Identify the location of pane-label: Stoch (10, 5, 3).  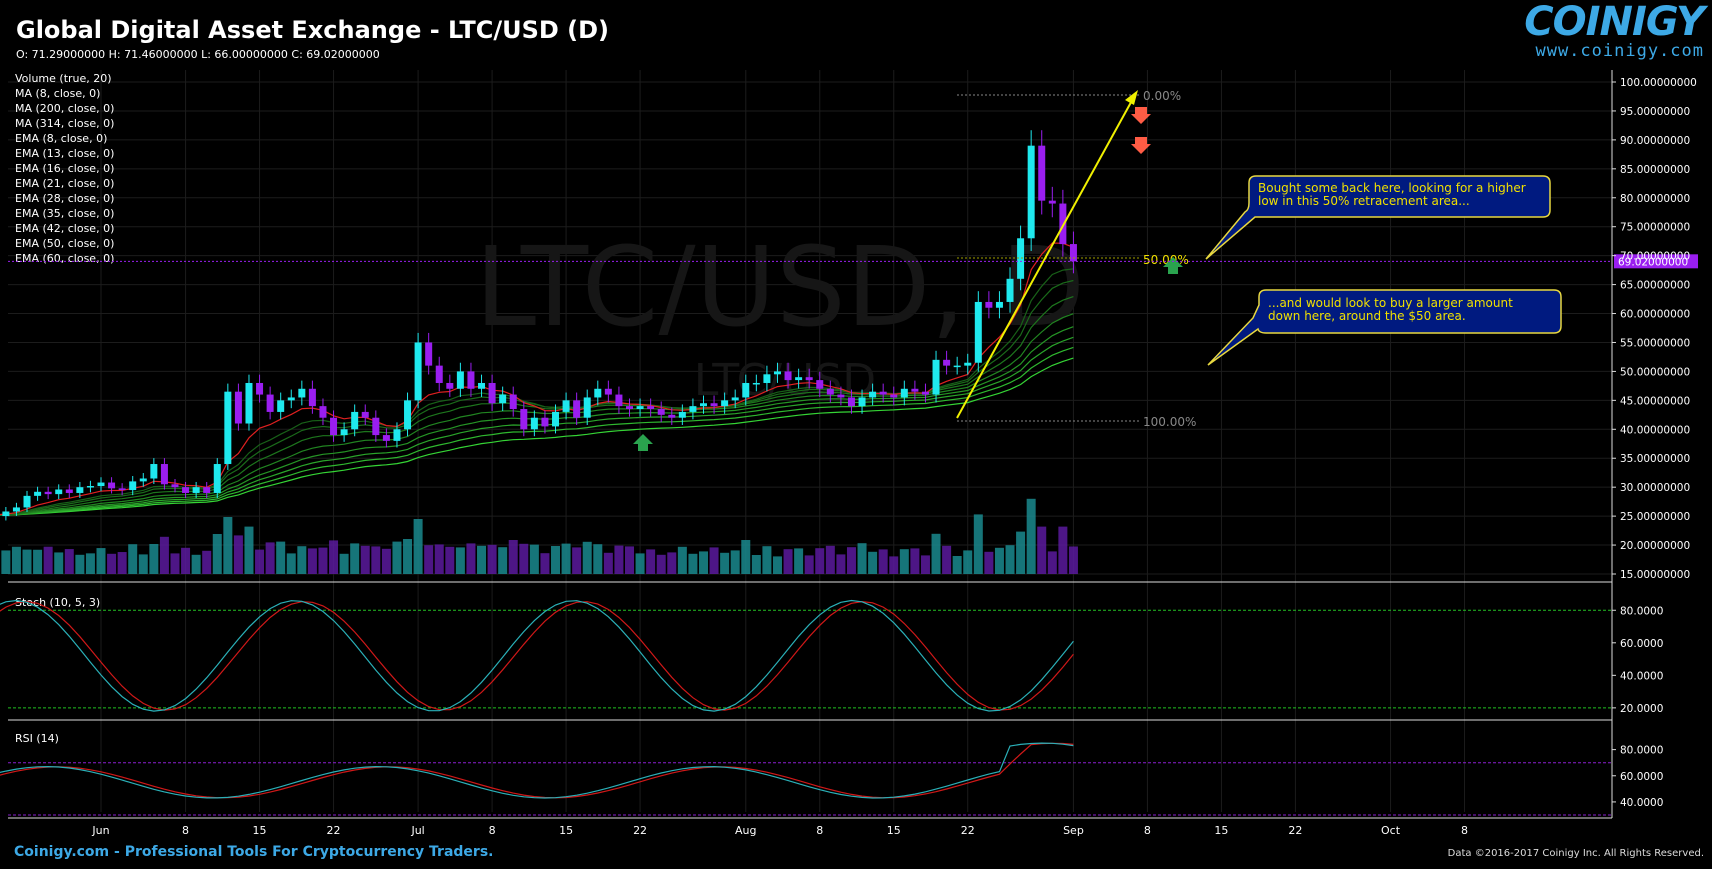
(57, 602).